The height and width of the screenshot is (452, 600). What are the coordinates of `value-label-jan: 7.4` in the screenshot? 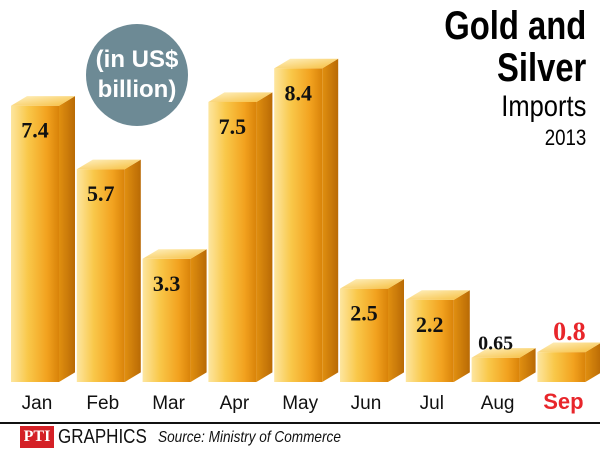 It's located at (35, 130).